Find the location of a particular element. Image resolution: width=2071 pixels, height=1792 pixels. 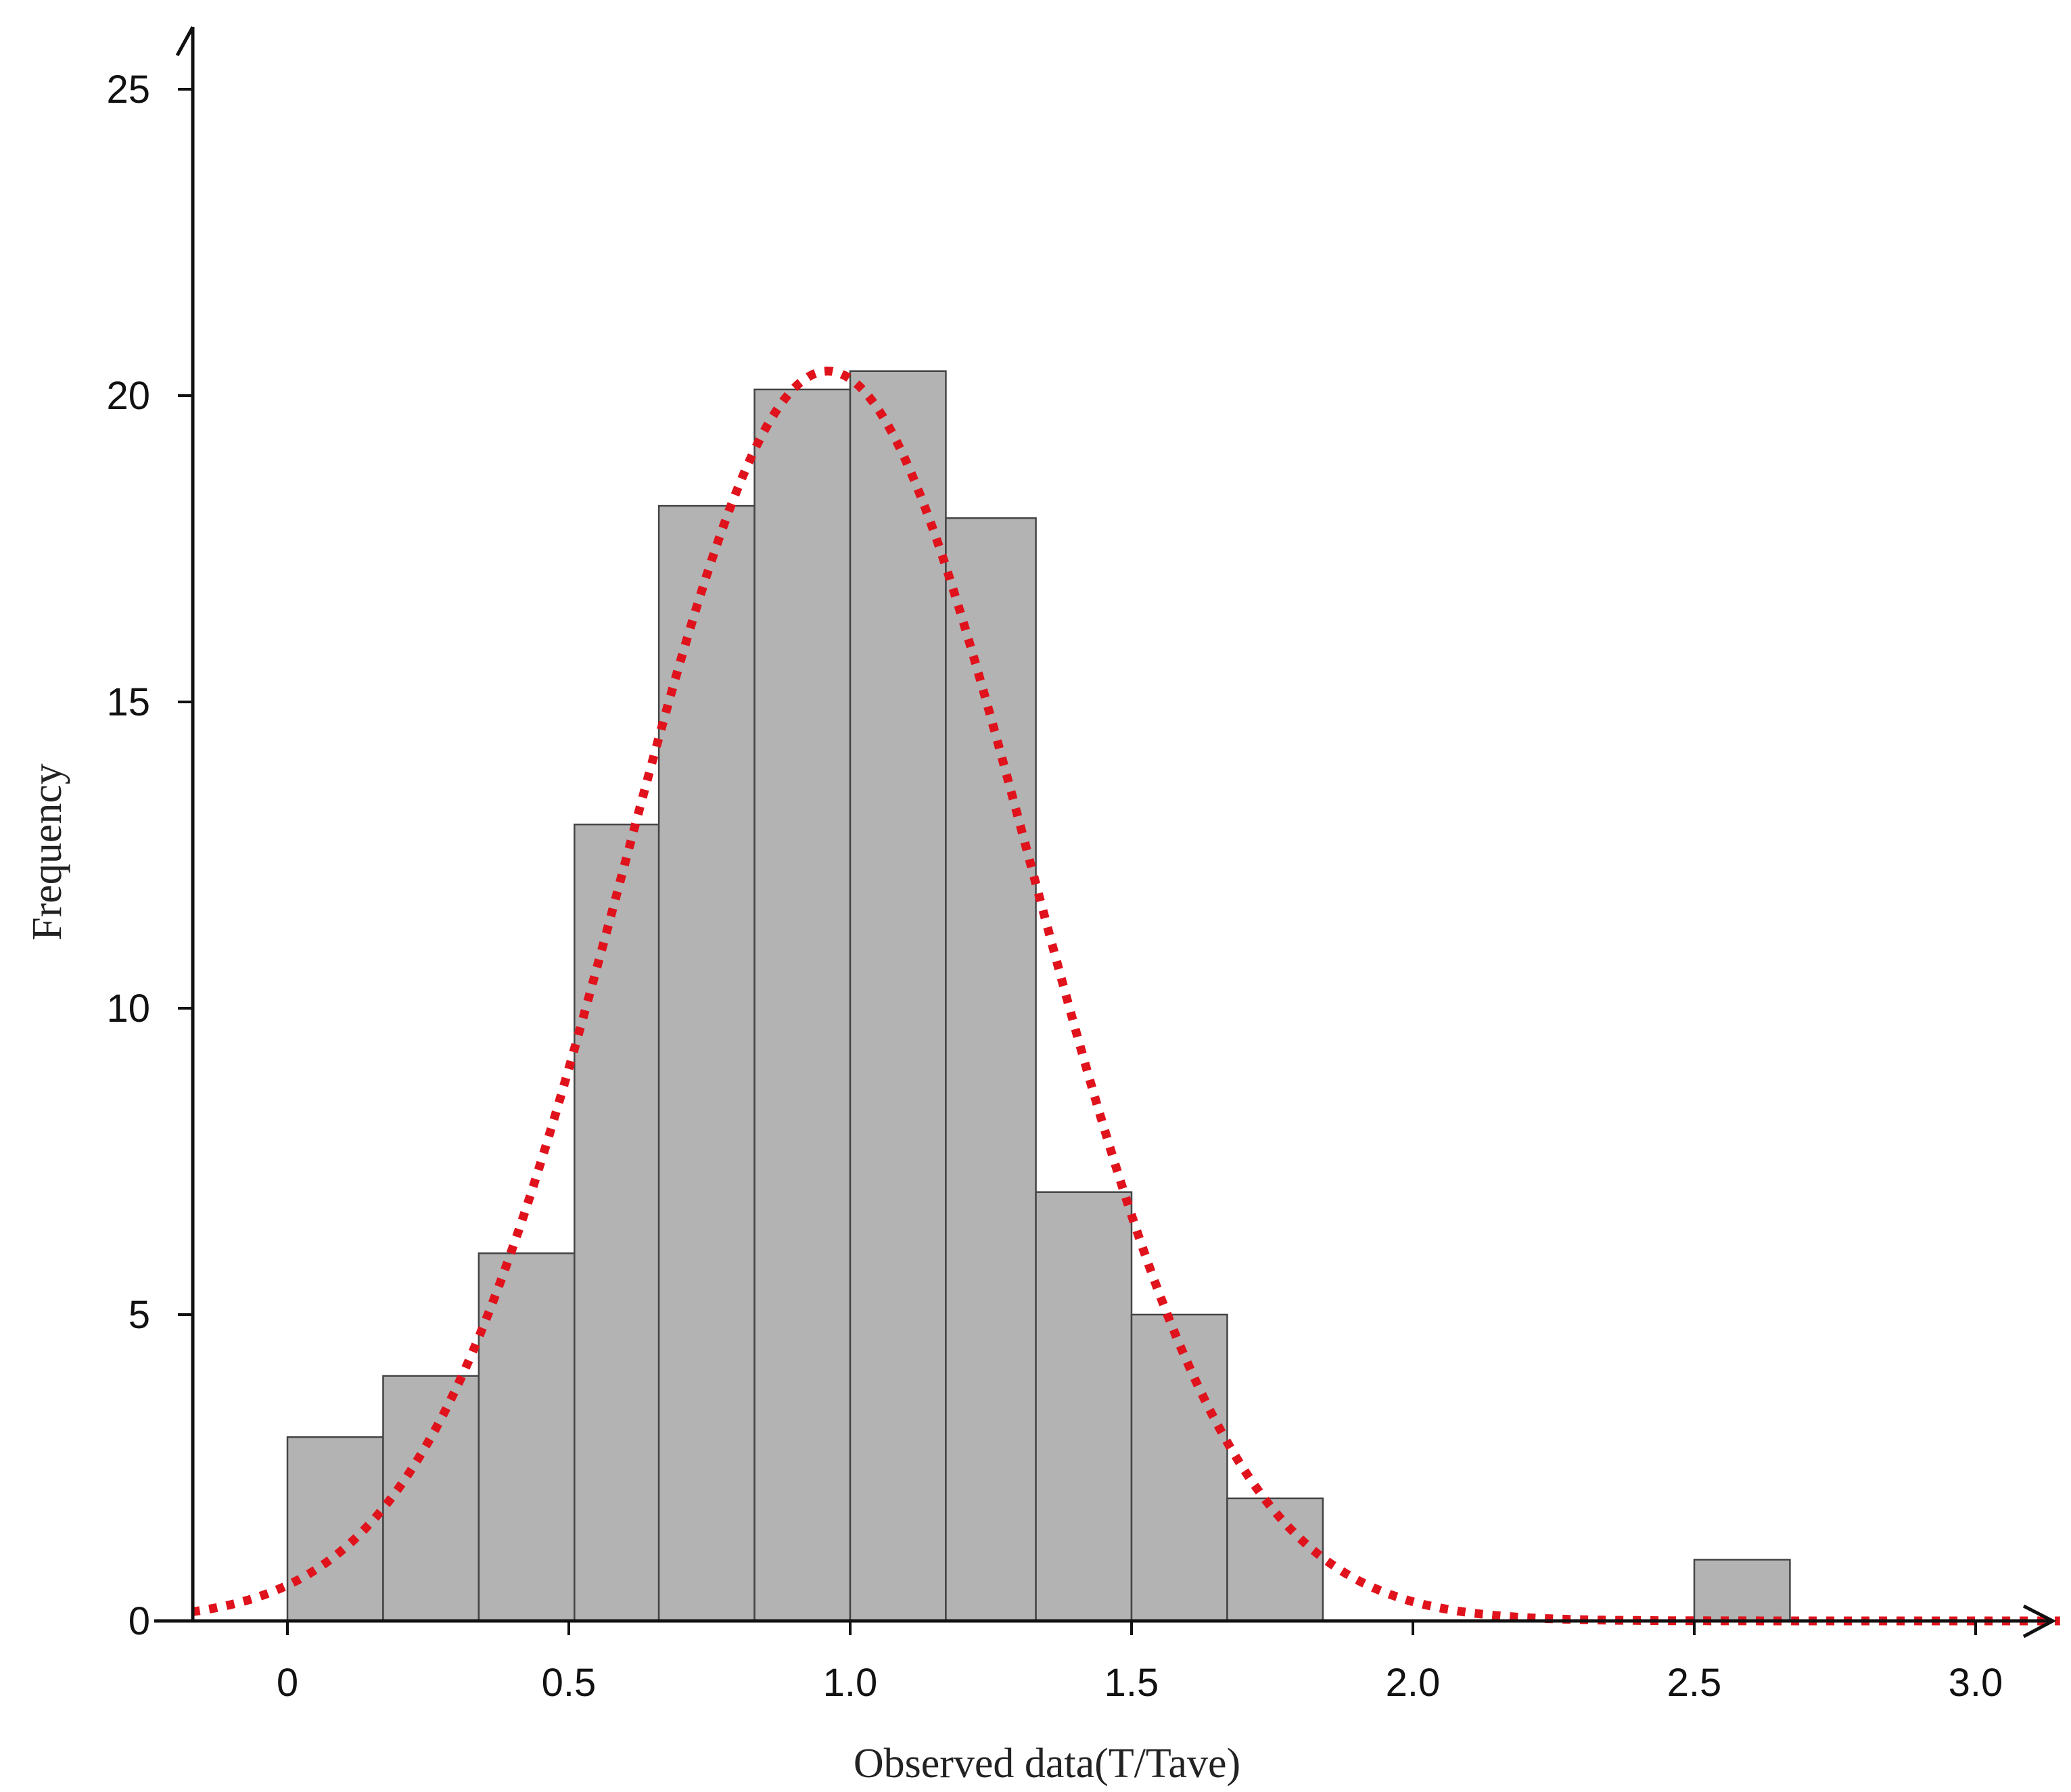

x-tick-label-0: 0 is located at coordinates (288, 1683).